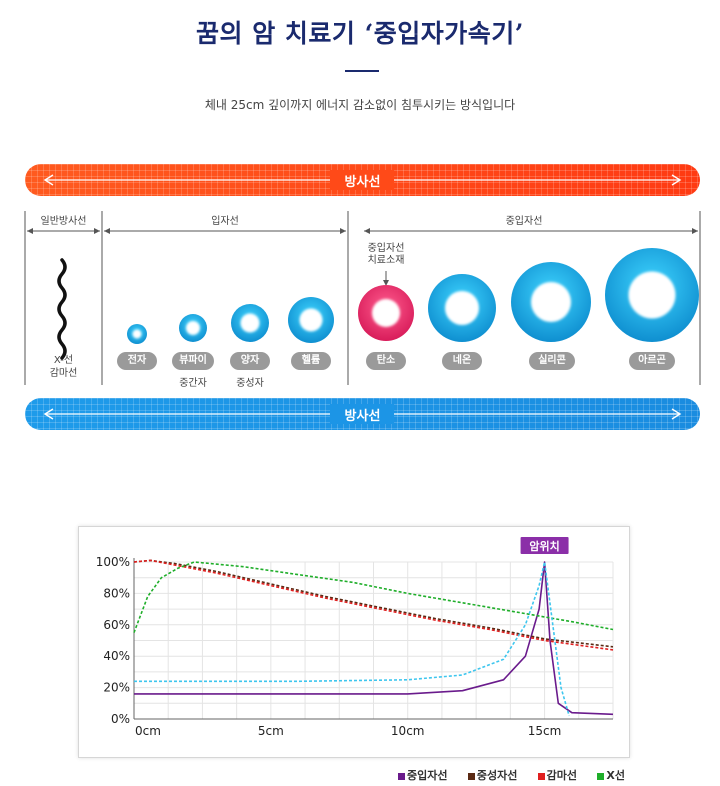 The width and height of the screenshot is (720, 786). What do you see at coordinates (492, 775) in the screenshot?
I see `legend-item-neutron: 중성자선` at bounding box center [492, 775].